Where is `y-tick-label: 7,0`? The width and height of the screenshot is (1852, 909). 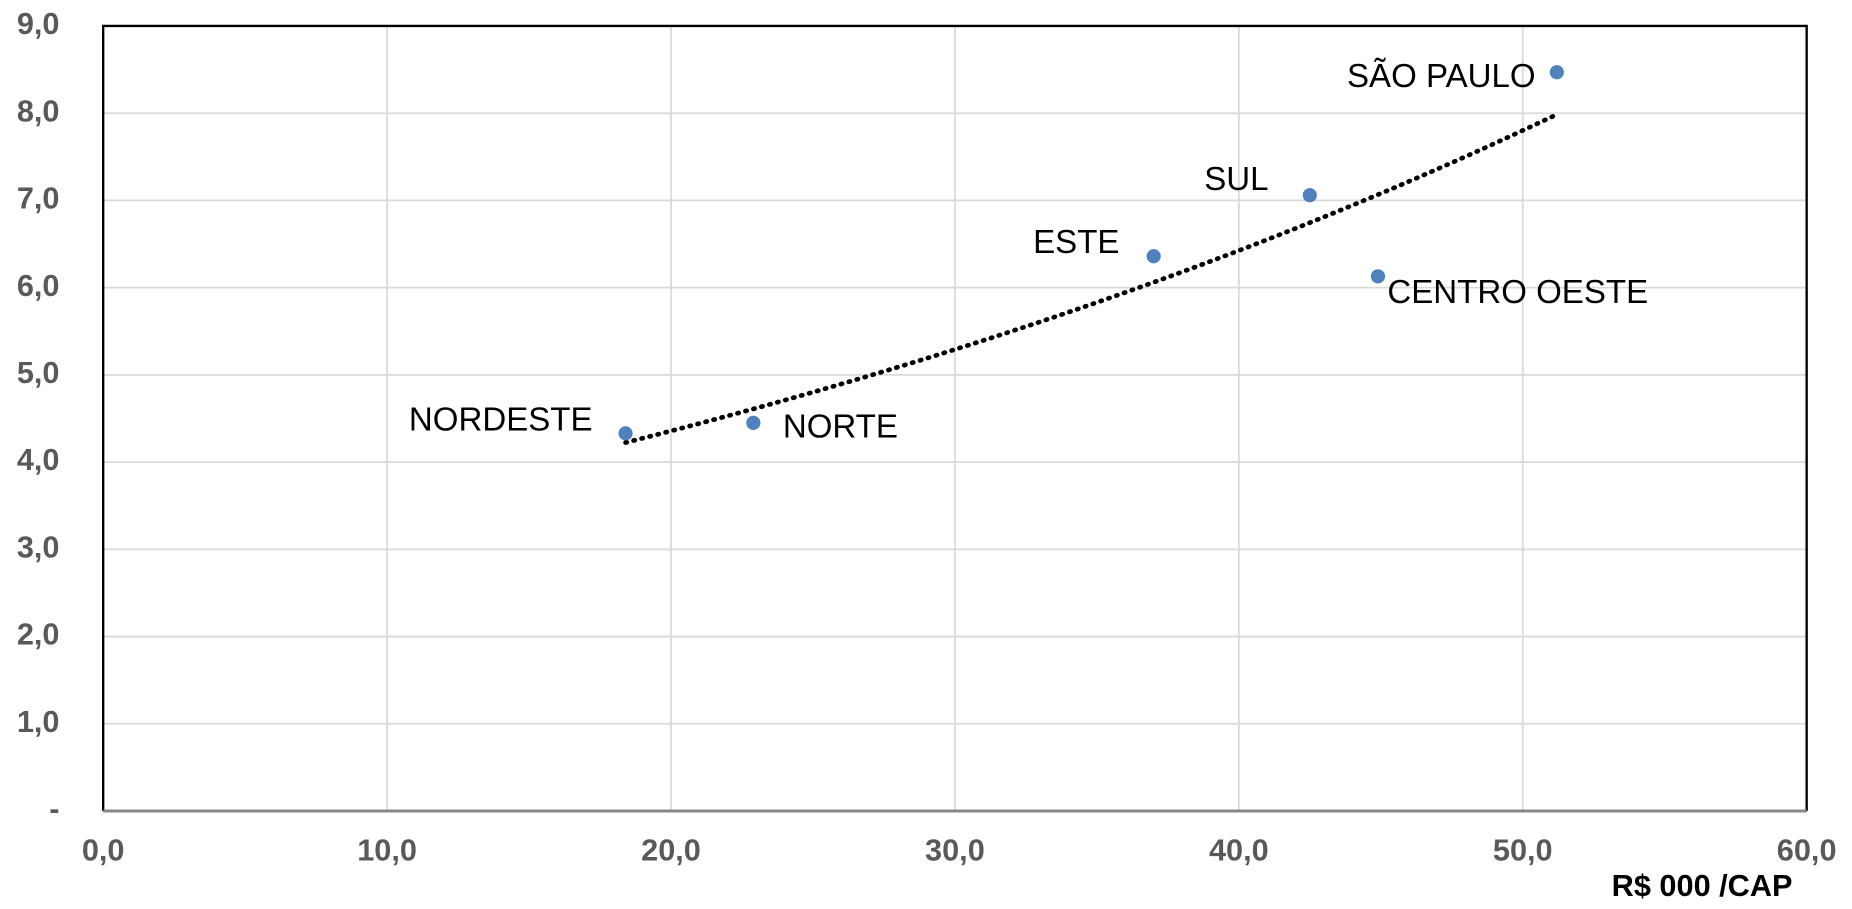
y-tick-label: 7,0 is located at coordinates (38, 198).